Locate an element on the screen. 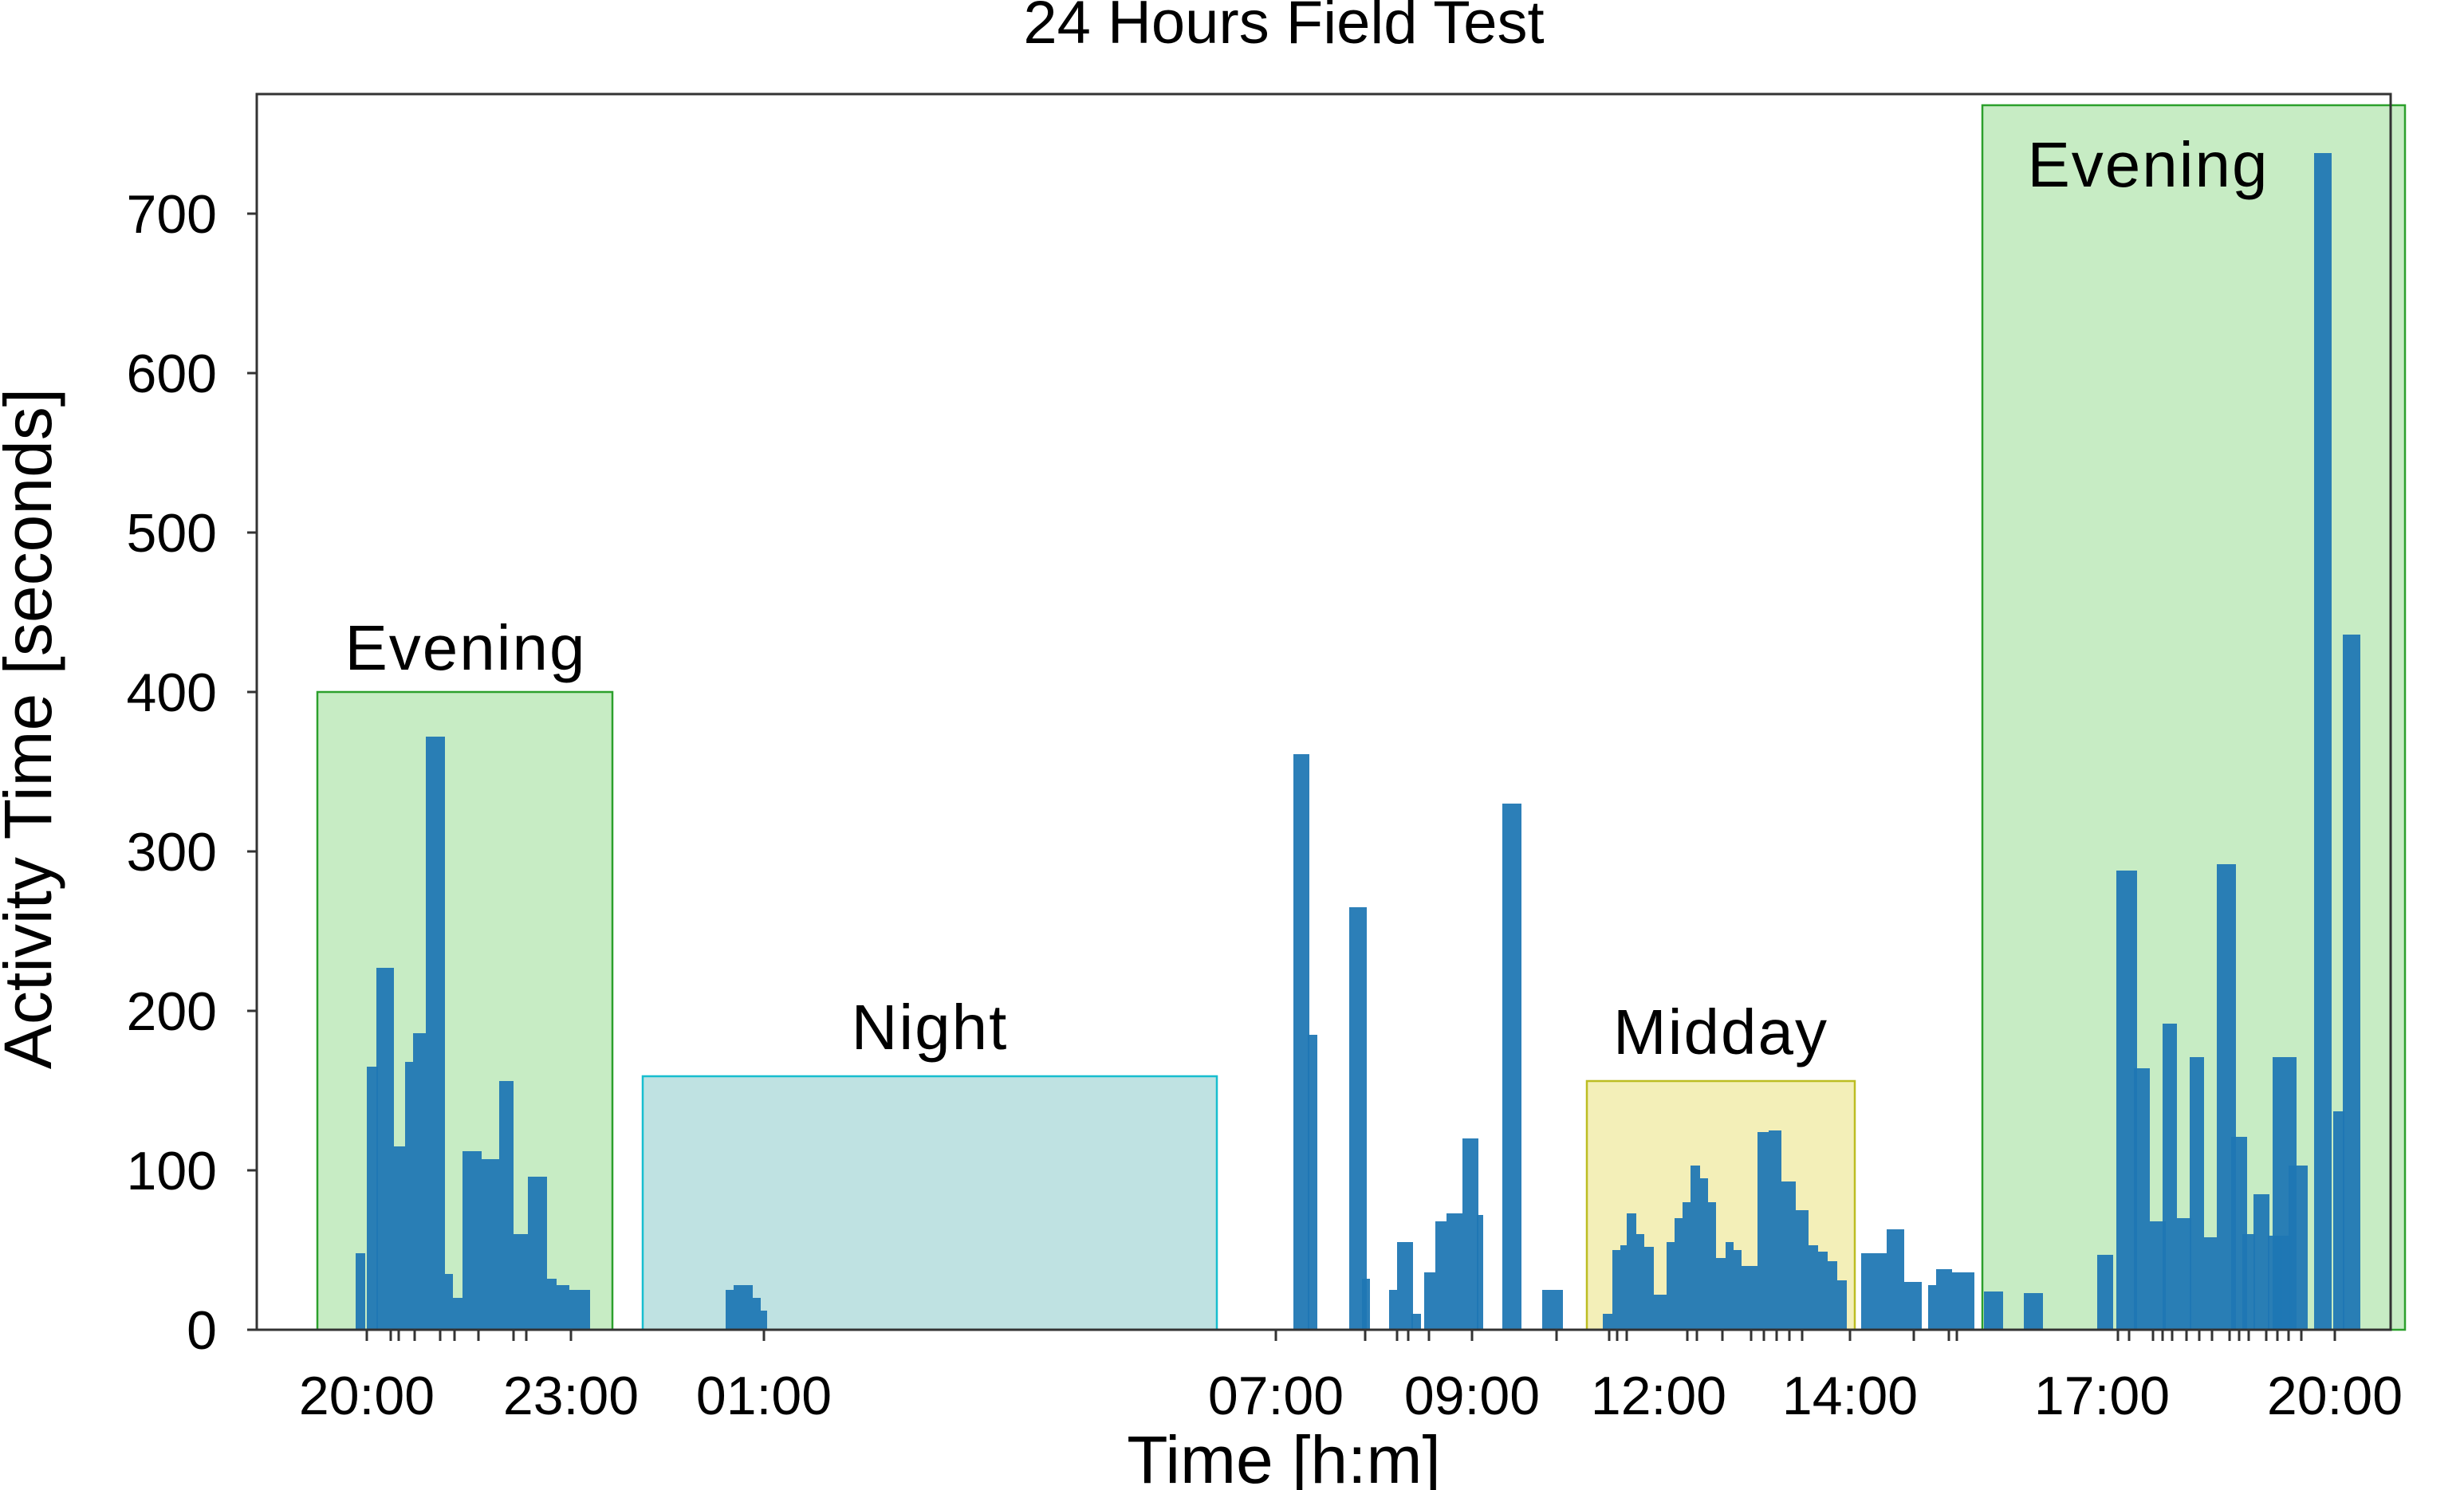 The image size is (2464, 1490). x-tick-label: 07:00 is located at coordinates (1276, 1396).